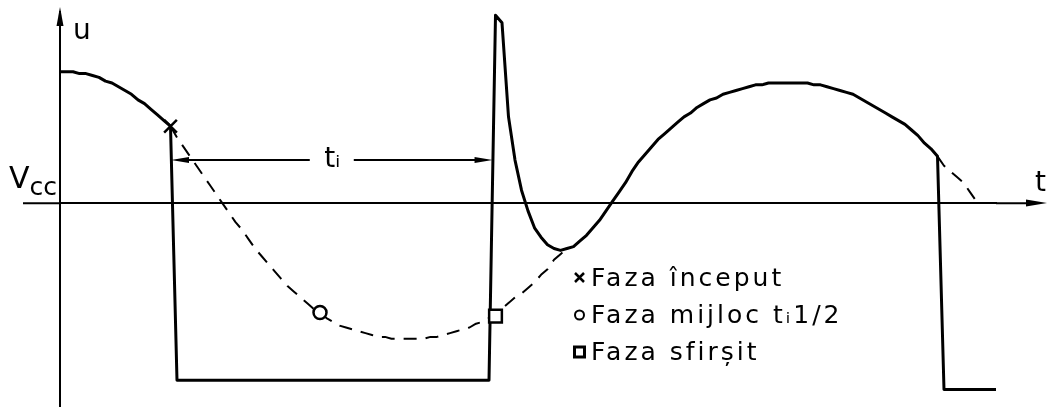 This screenshot has height=418, width=1049. Describe the element at coordinates (688, 277) in the screenshot. I see `legend-label: Faza început` at that location.